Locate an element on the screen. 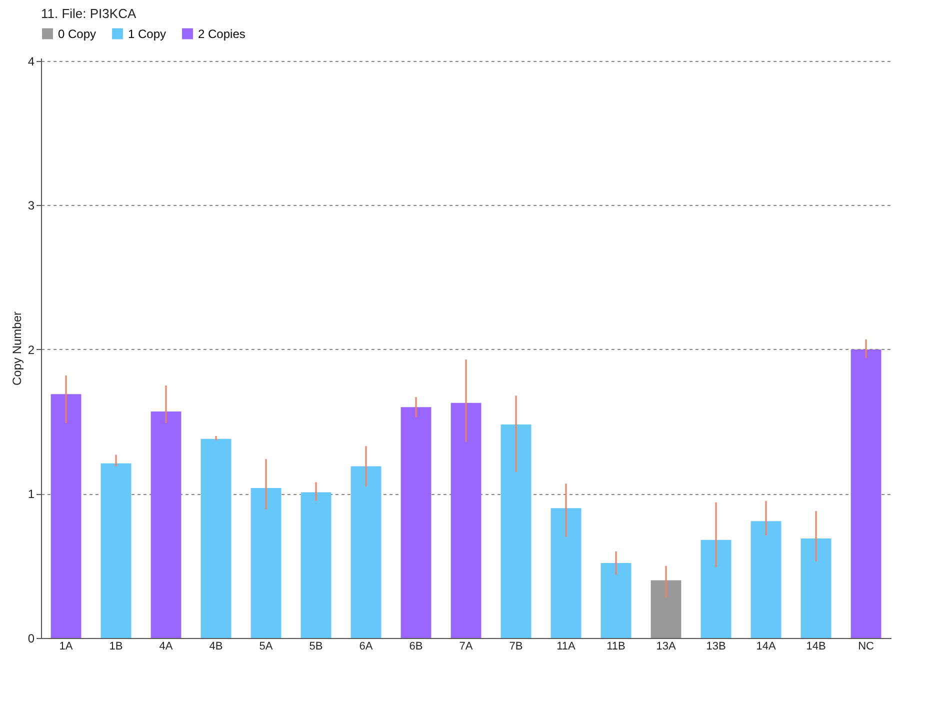 This screenshot has width=944, height=727. x-tick-label: 7A is located at coordinates (466, 646).